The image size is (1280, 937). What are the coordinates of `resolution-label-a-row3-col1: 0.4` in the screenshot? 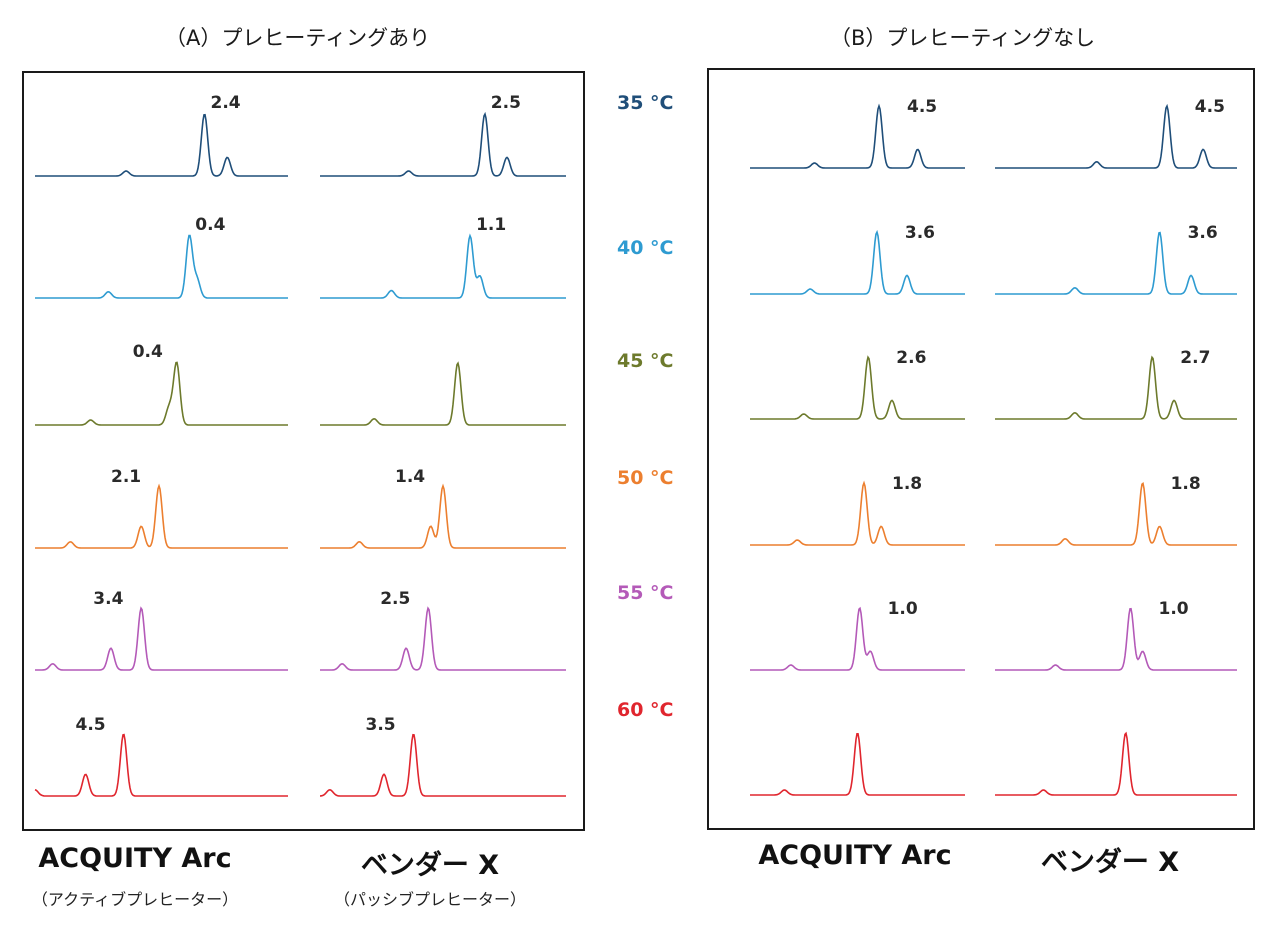 It's located at (148, 352).